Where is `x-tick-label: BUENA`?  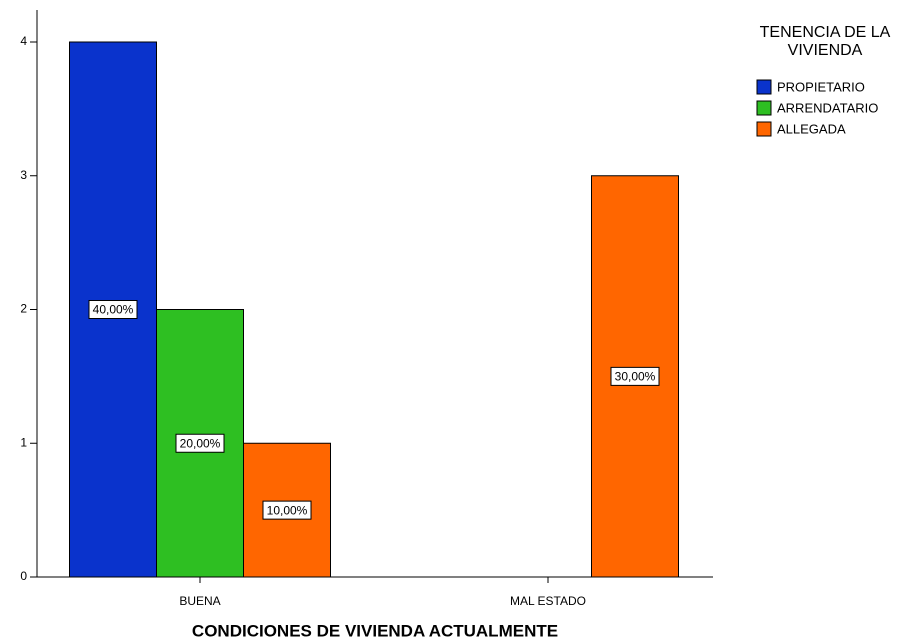 x-tick-label: BUENA is located at coordinates (199, 601).